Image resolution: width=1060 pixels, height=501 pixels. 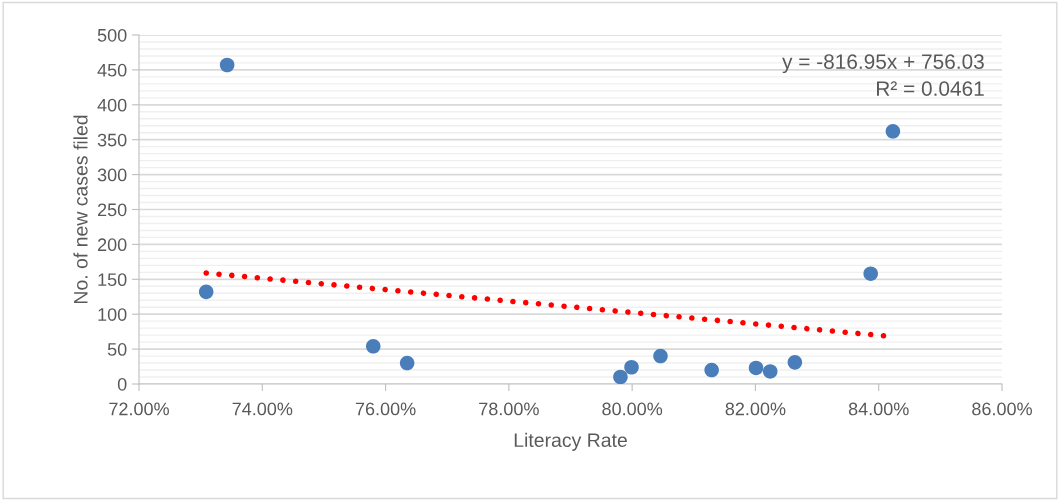 I want to click on x-tick-label: 84.00%, so click(x=878, y=409).